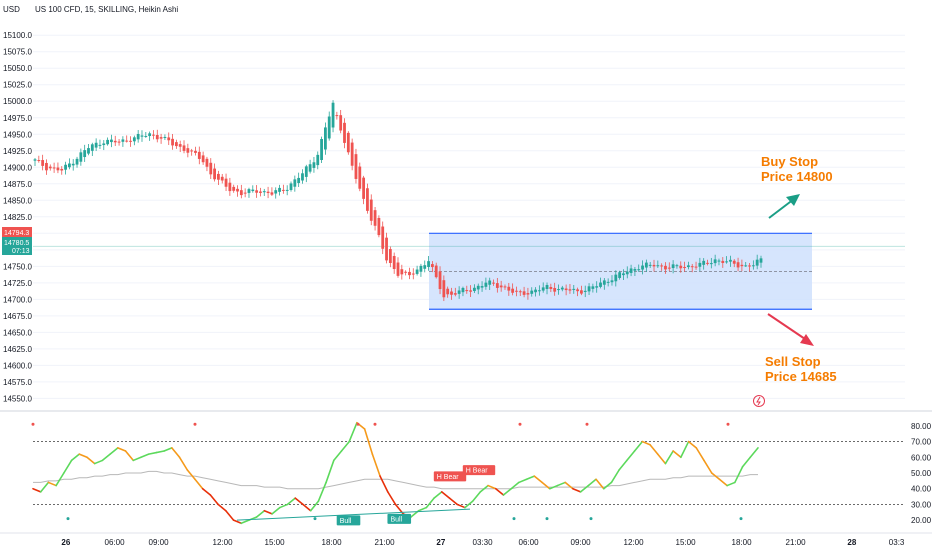 This screenshot has width=932, height=550. What do you see at coordinates (353, 514) in the screenshot?
I see `bull-divergence-line` at bounding box center [353, 514].